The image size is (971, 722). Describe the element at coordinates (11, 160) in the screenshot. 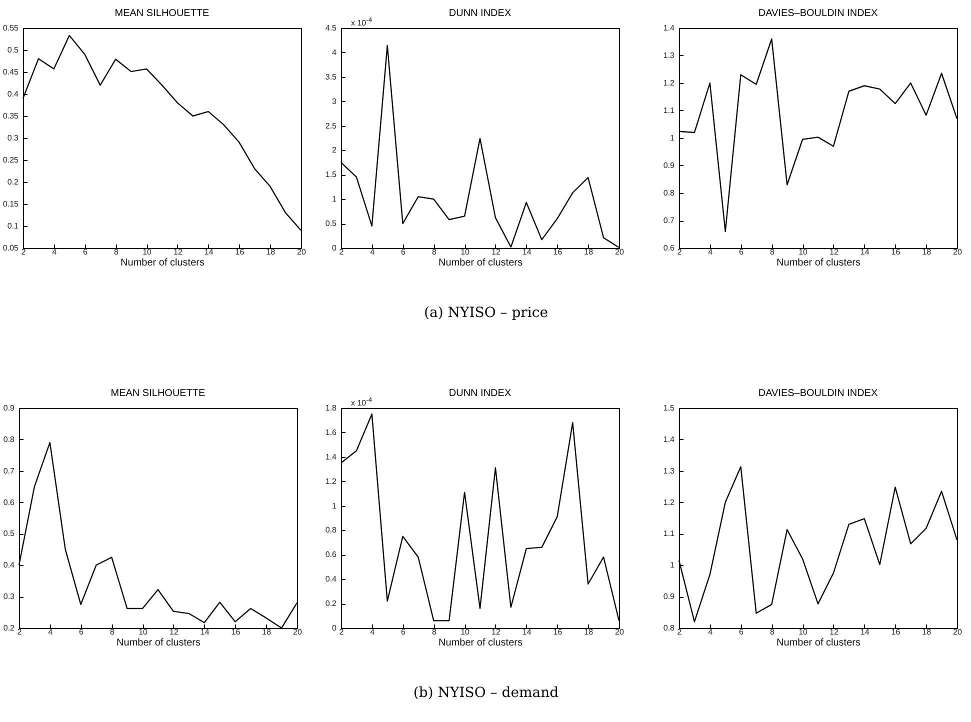

I see `y-tick-label: 0.25` at that location.